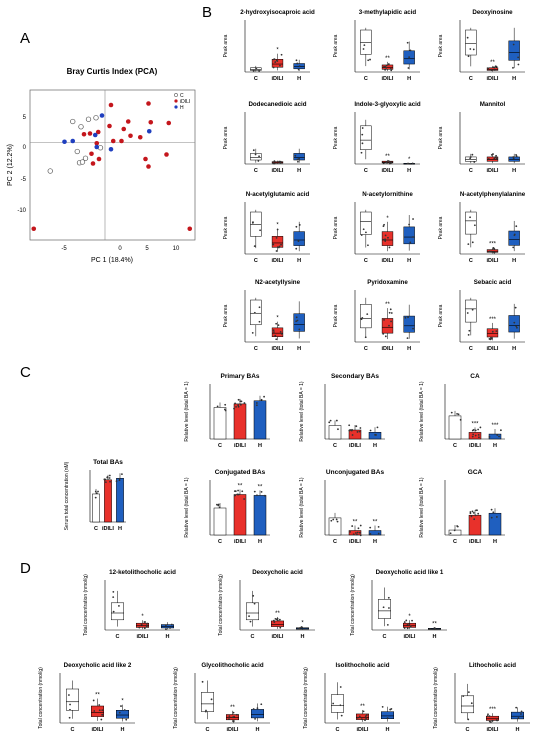  Describe the element at coordinates (362, 707) in the screenshot. I see `d-plot-sig: **` at that location.